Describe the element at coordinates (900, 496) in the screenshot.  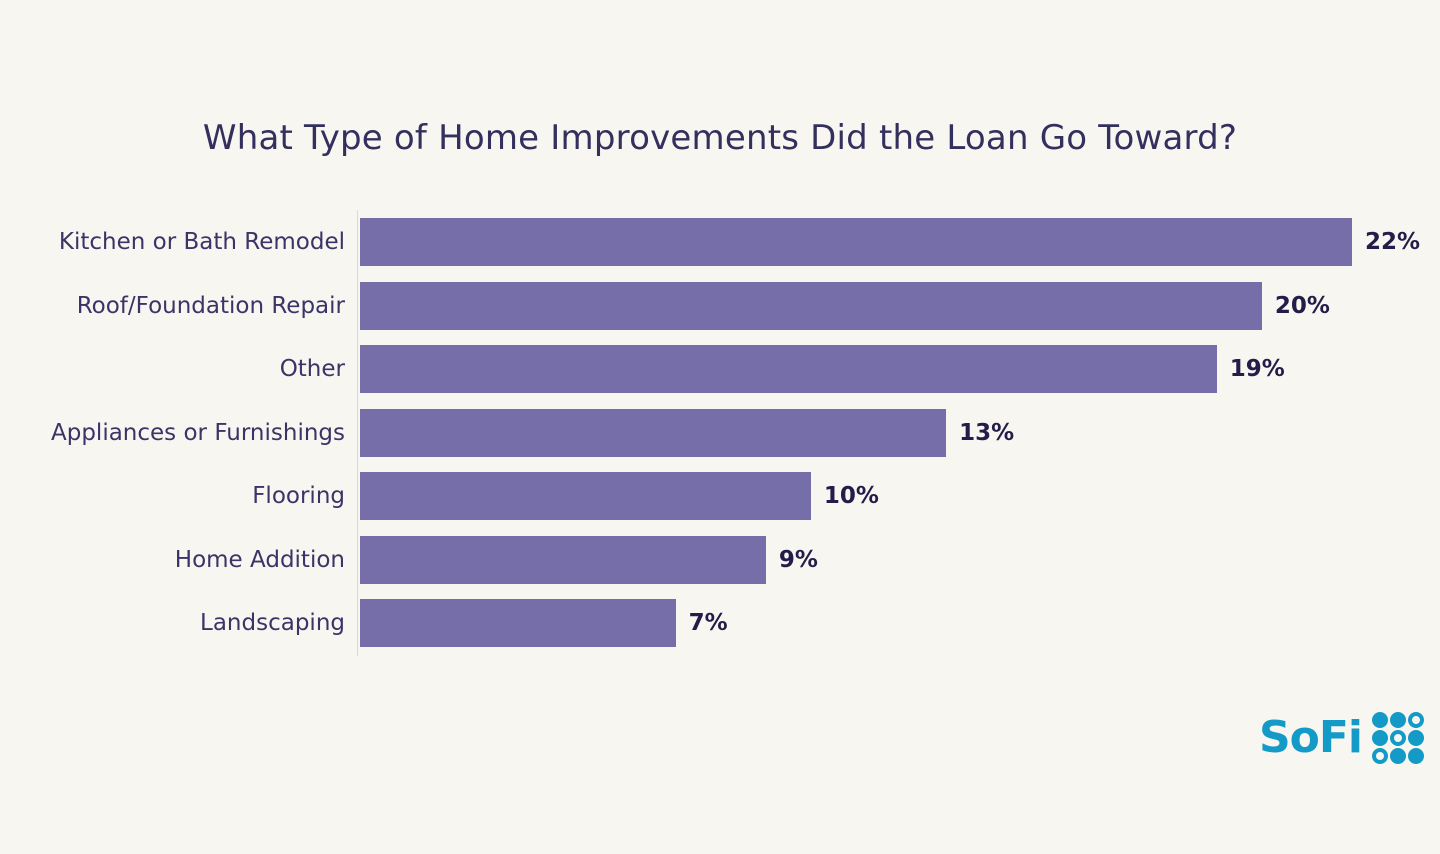
I see `bar-track: 10%` at that location.